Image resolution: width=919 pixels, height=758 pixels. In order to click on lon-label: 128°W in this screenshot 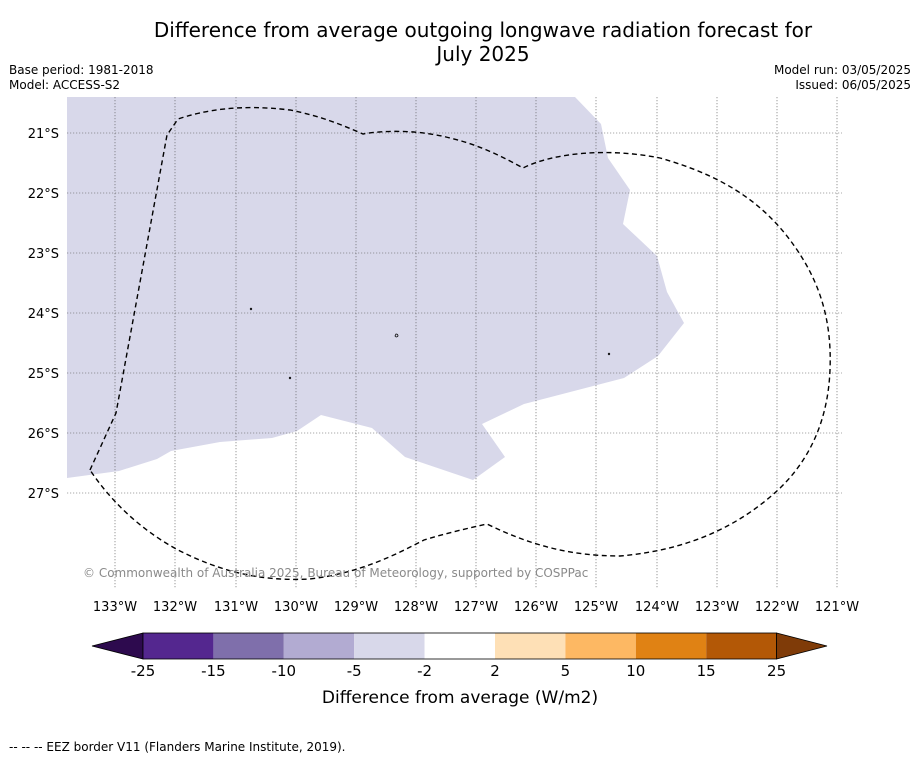, I will do `click(416, 607)`.